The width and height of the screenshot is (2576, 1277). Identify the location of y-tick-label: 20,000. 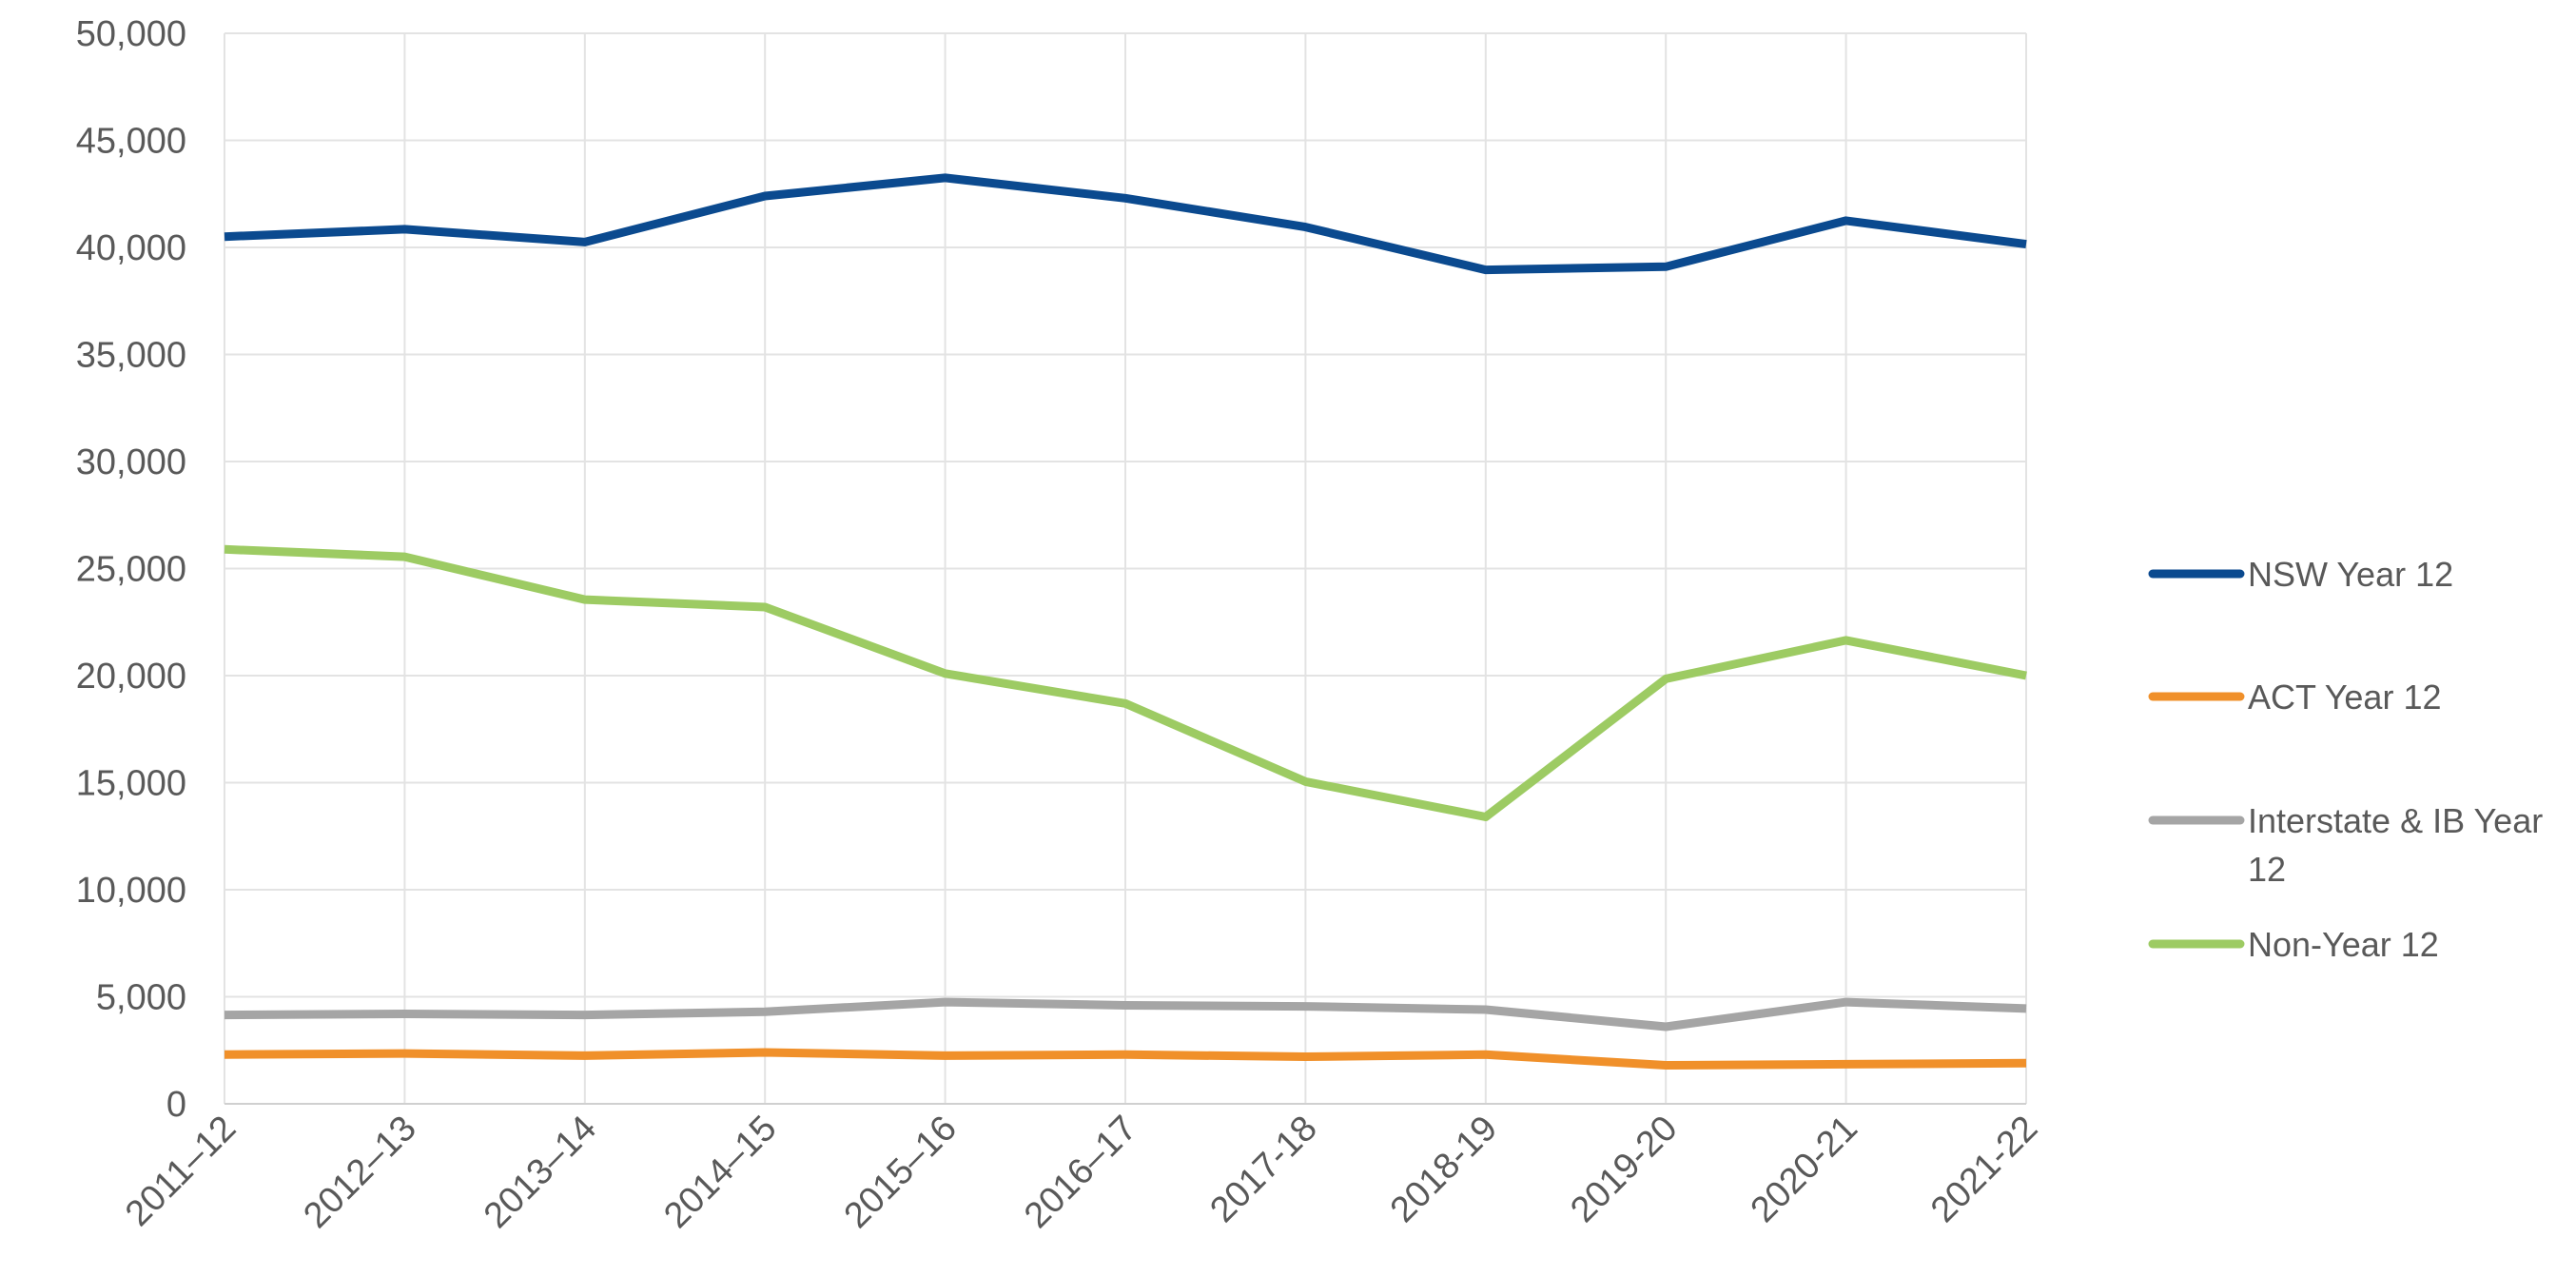
(131, 677).